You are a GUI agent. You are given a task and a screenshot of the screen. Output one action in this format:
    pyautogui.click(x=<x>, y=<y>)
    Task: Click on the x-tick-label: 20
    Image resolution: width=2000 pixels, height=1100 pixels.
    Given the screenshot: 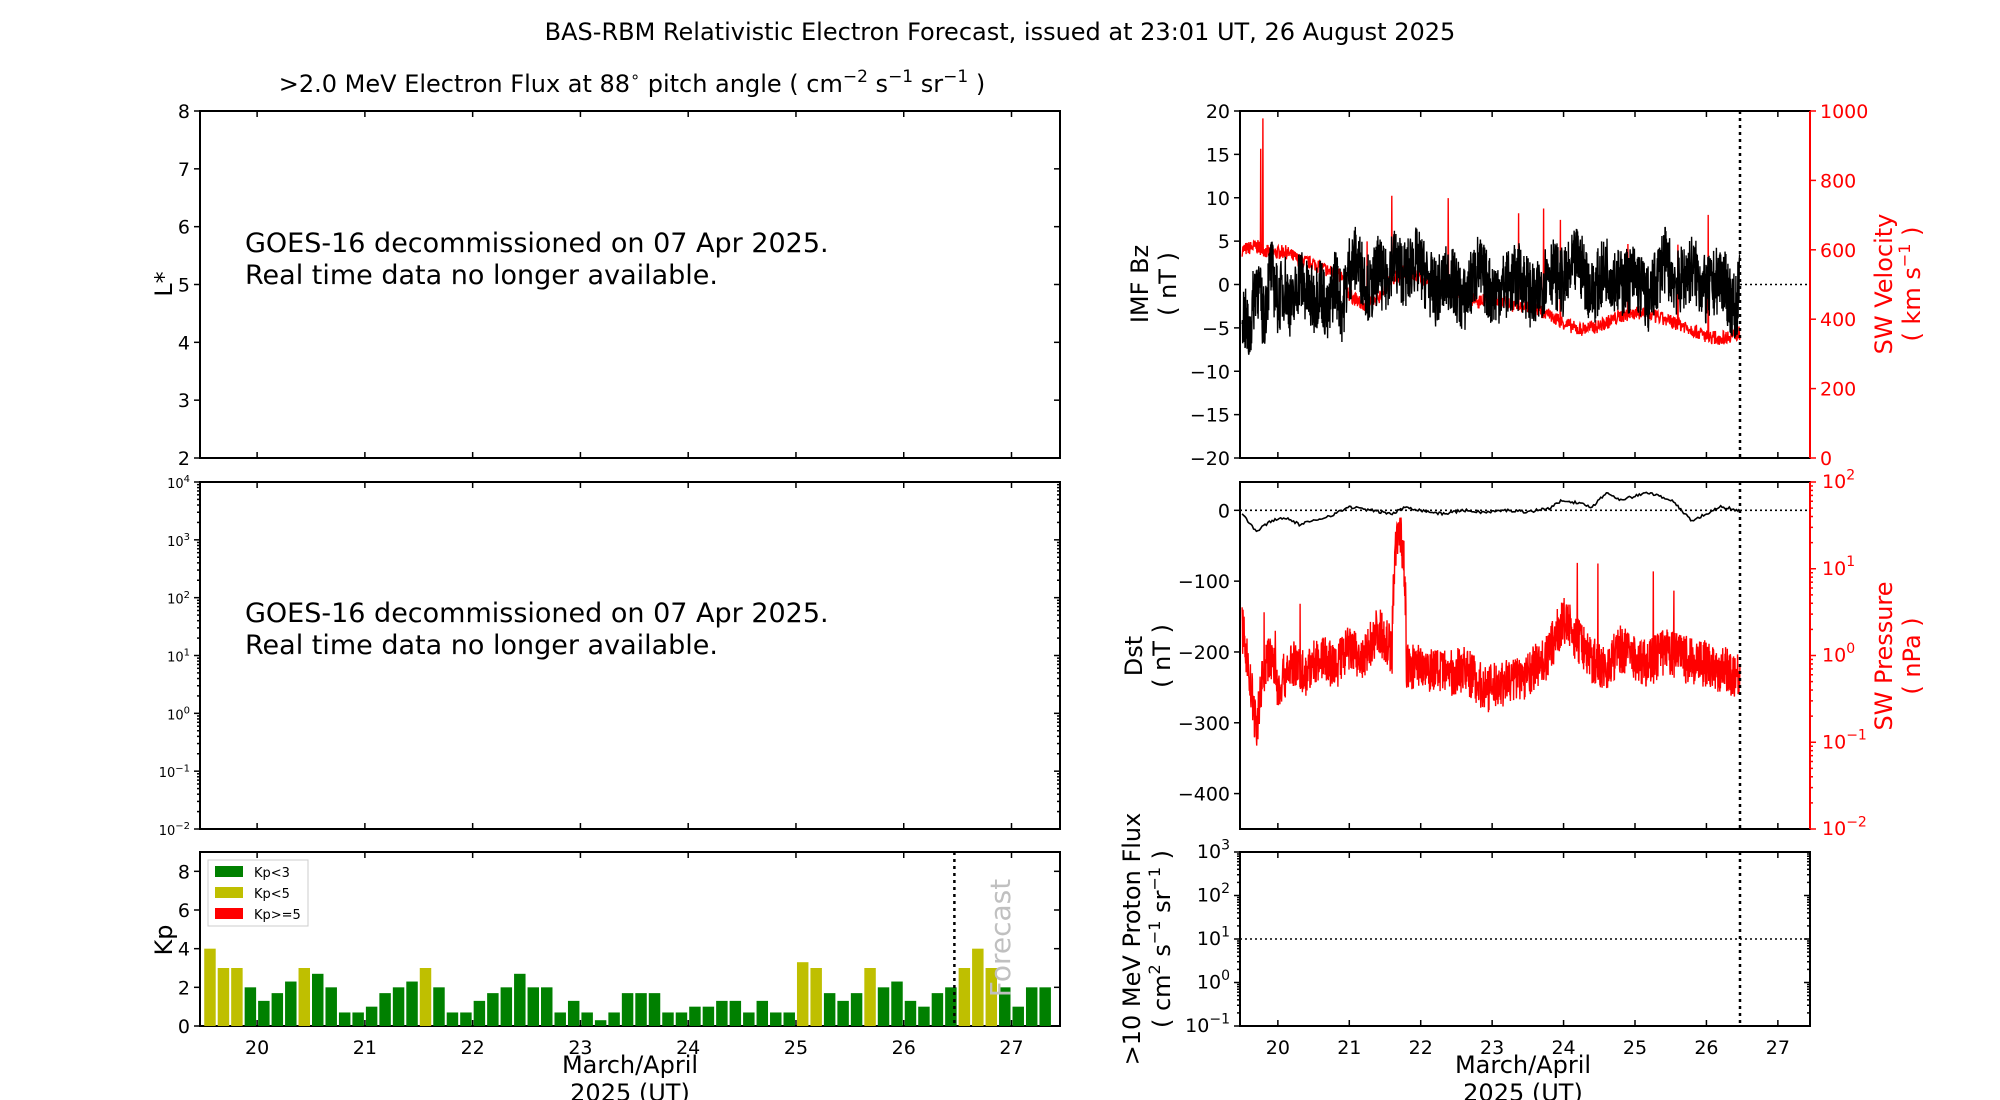 What is the action you would take?
    pyautogui.click(x=257, y=1048)
    